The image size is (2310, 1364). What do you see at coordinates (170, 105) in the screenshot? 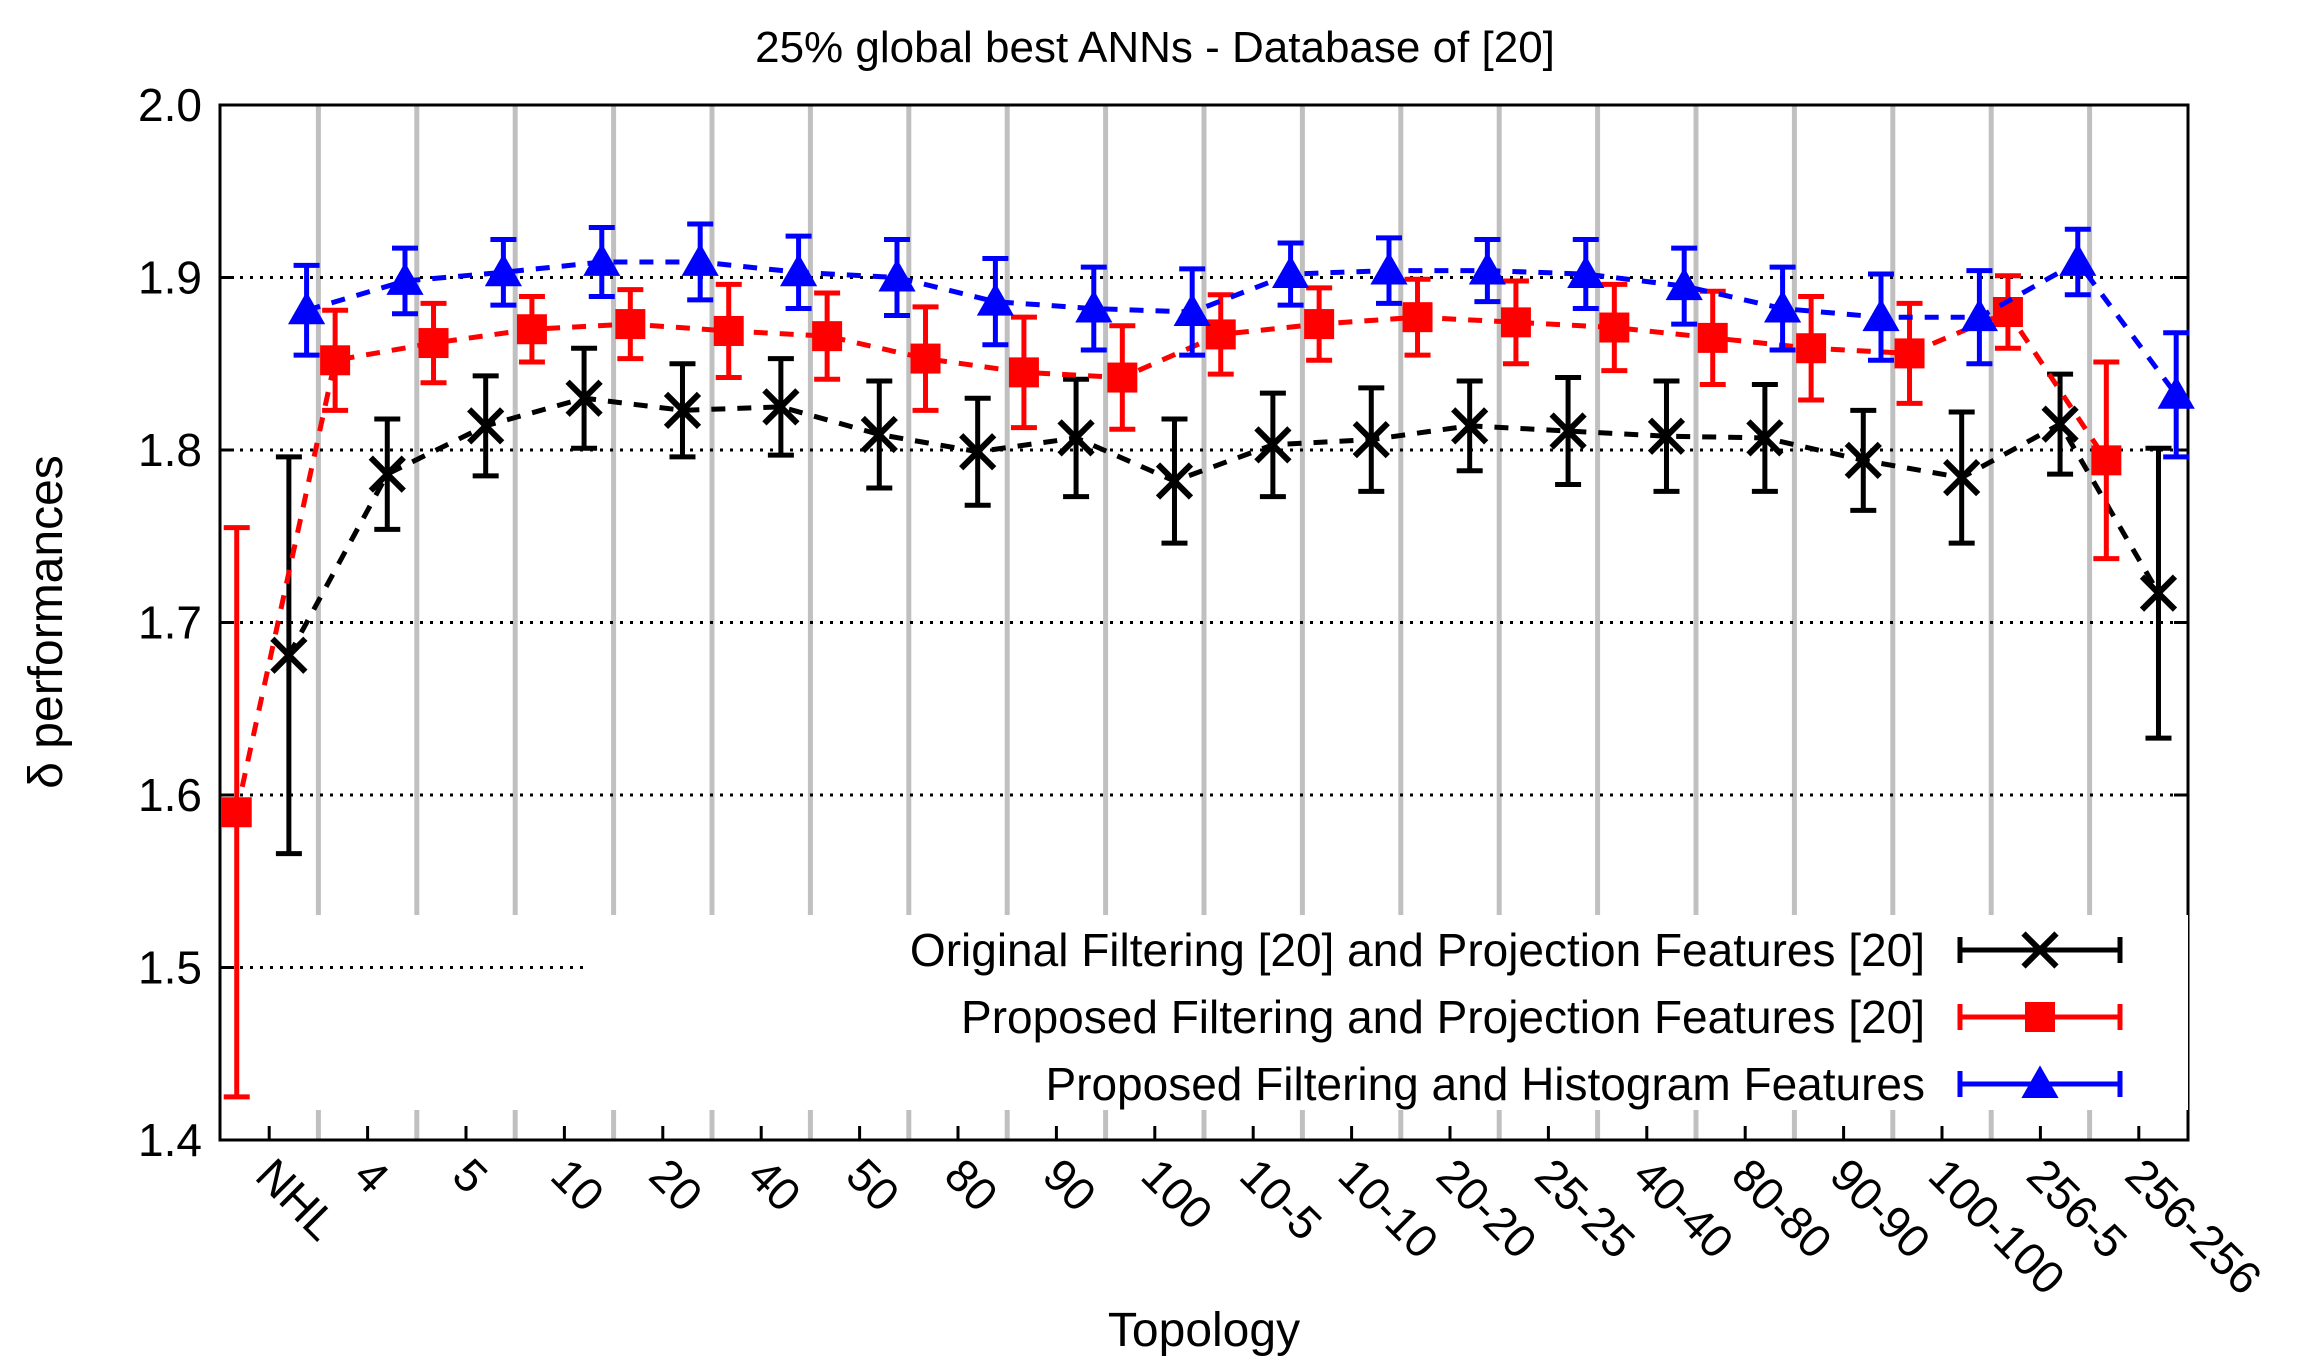
I see `y-tick-label: 2.0` at bounding box center [170, 105].